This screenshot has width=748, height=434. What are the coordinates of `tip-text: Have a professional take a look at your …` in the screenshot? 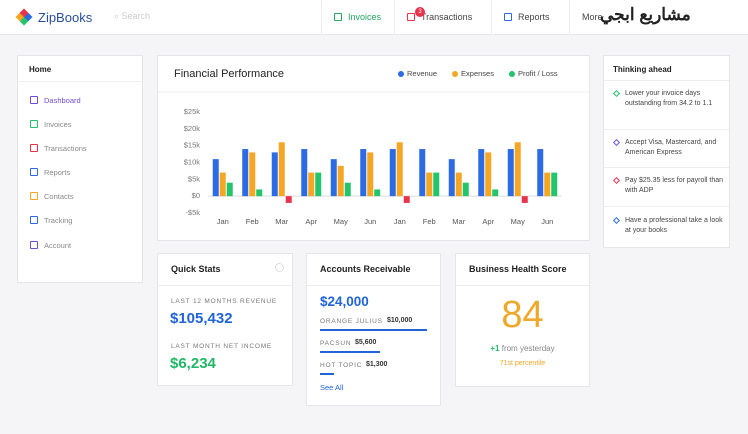 It's located at (674, 225).